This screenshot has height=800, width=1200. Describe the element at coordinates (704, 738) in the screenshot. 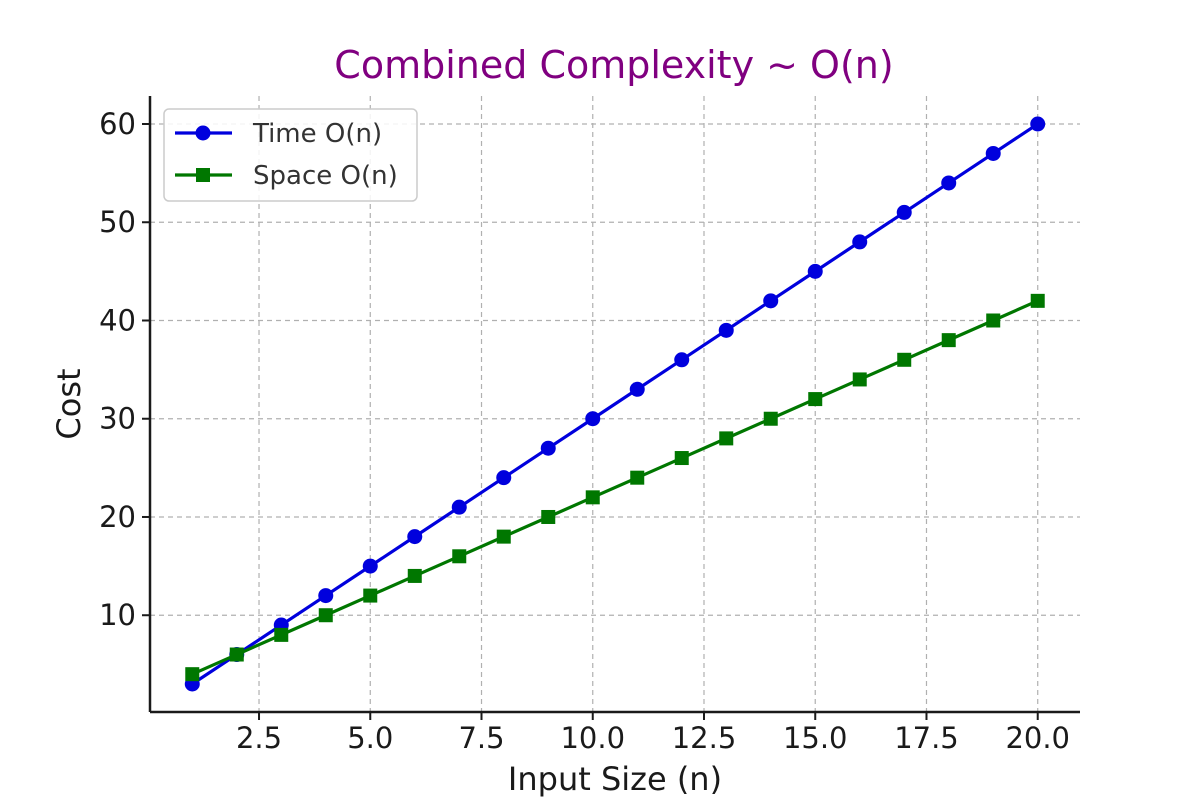

I see `x-tick-label: 12.5` at that location.